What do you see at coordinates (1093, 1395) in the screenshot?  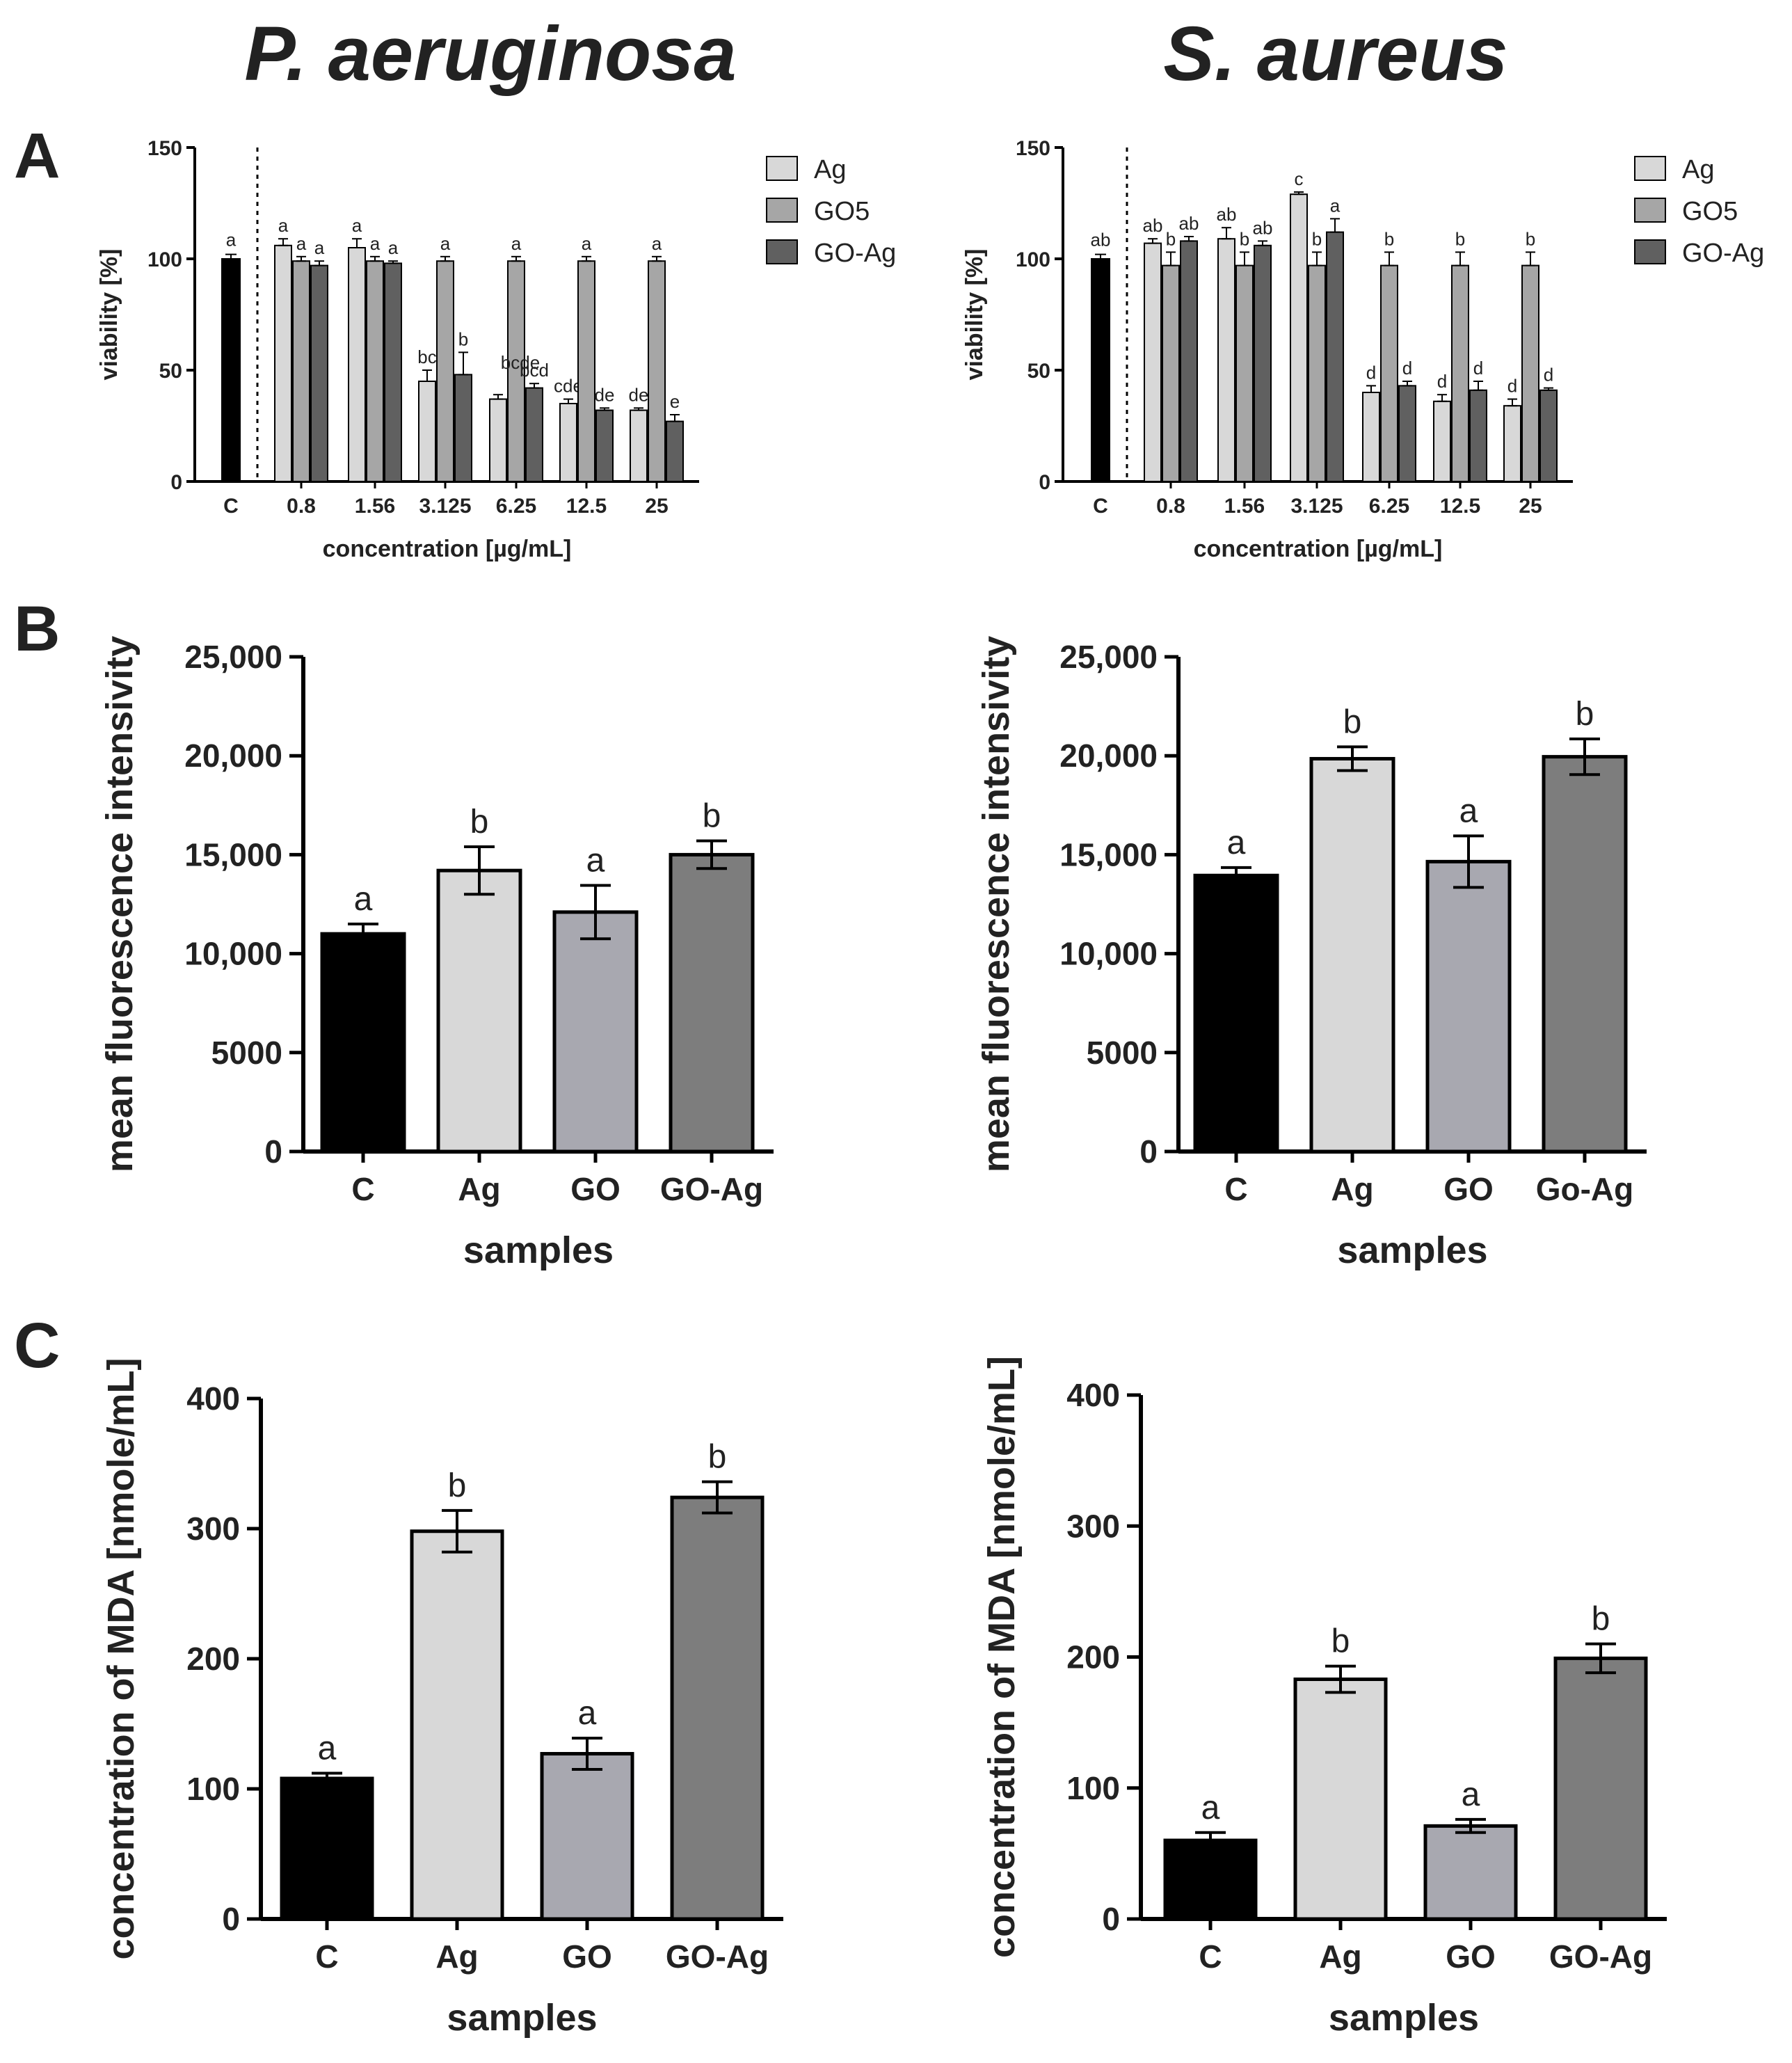 I see `y-tick-label: 400` at bounding box center [1093, 1395].